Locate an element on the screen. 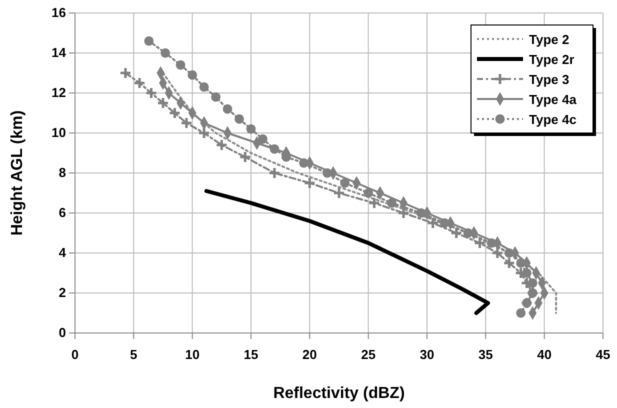 Image resolution: width=617 pixels, height=408 pixels. y-tick-label: 0 is located at coordinates (62, 332).